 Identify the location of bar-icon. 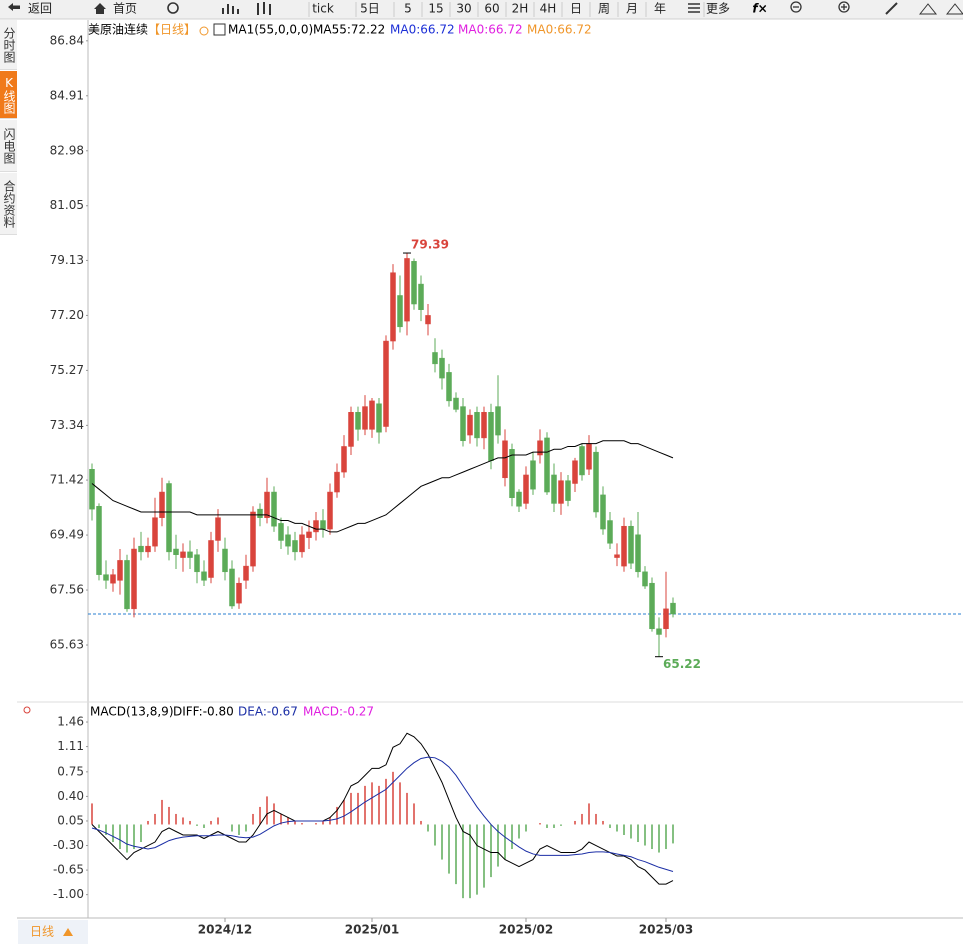
(230, 9).